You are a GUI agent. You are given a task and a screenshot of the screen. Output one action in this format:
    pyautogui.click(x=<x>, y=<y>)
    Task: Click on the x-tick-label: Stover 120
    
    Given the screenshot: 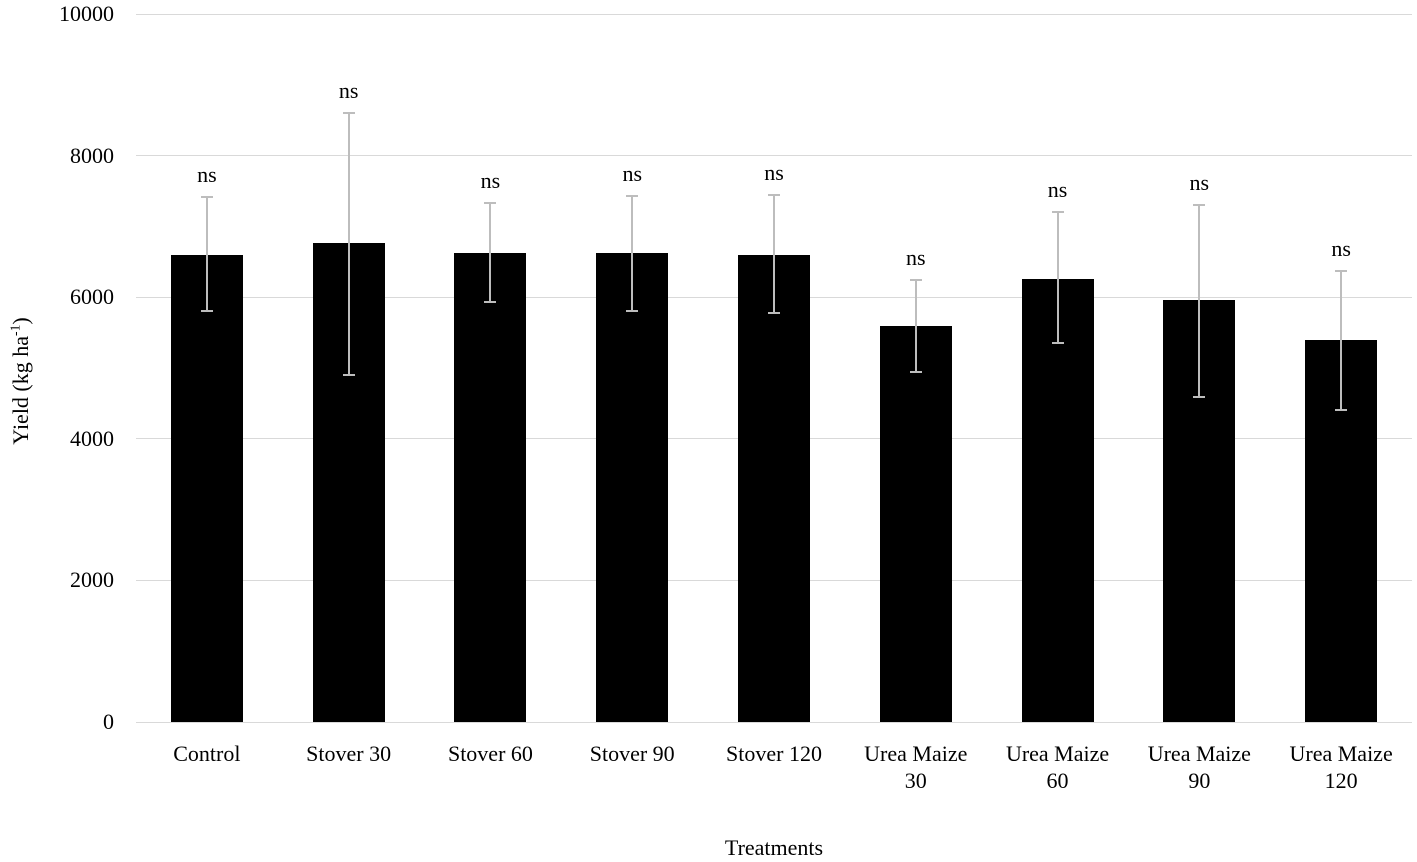 What is the action you would take?
    pyautogui.click(x=774, y=753)
    